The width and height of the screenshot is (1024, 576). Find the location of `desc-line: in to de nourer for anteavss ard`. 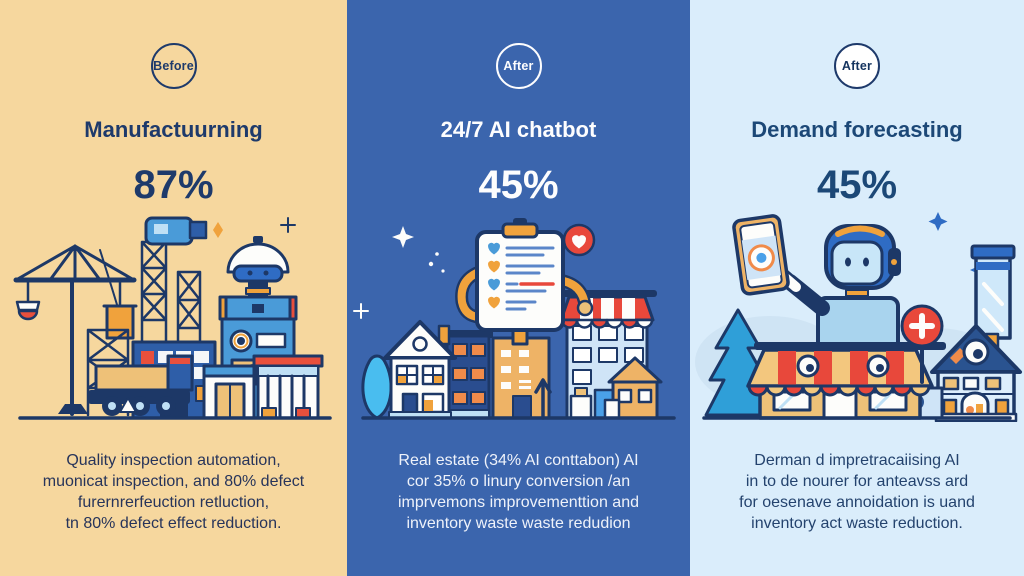

desc-line: in to de nourer for anteavss ard is located at coordinates (857, 482).